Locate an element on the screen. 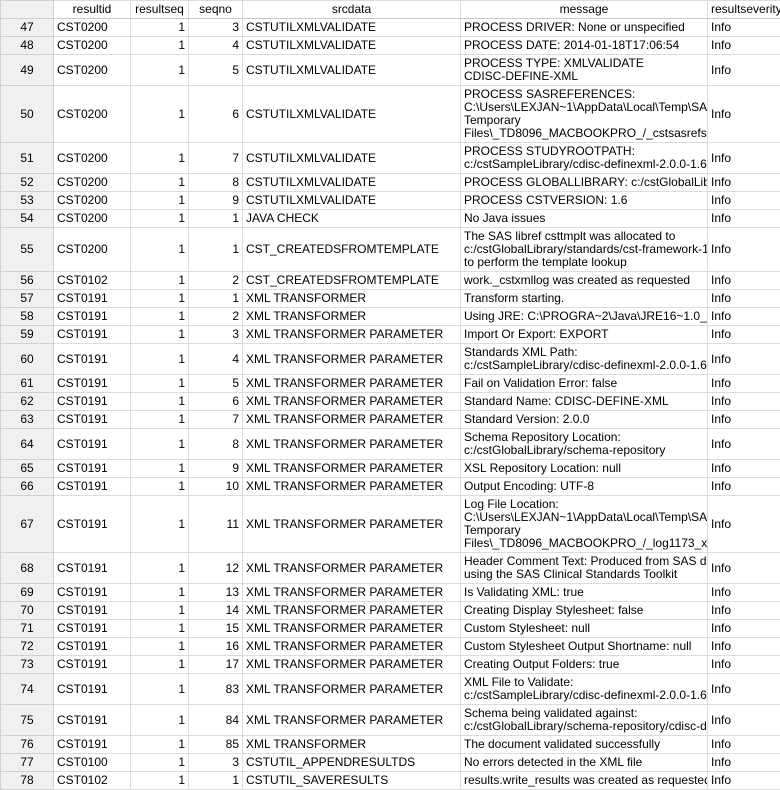 This screenshot has width=780, height=790. row-number: 74 is located at coordinates (27, 689).